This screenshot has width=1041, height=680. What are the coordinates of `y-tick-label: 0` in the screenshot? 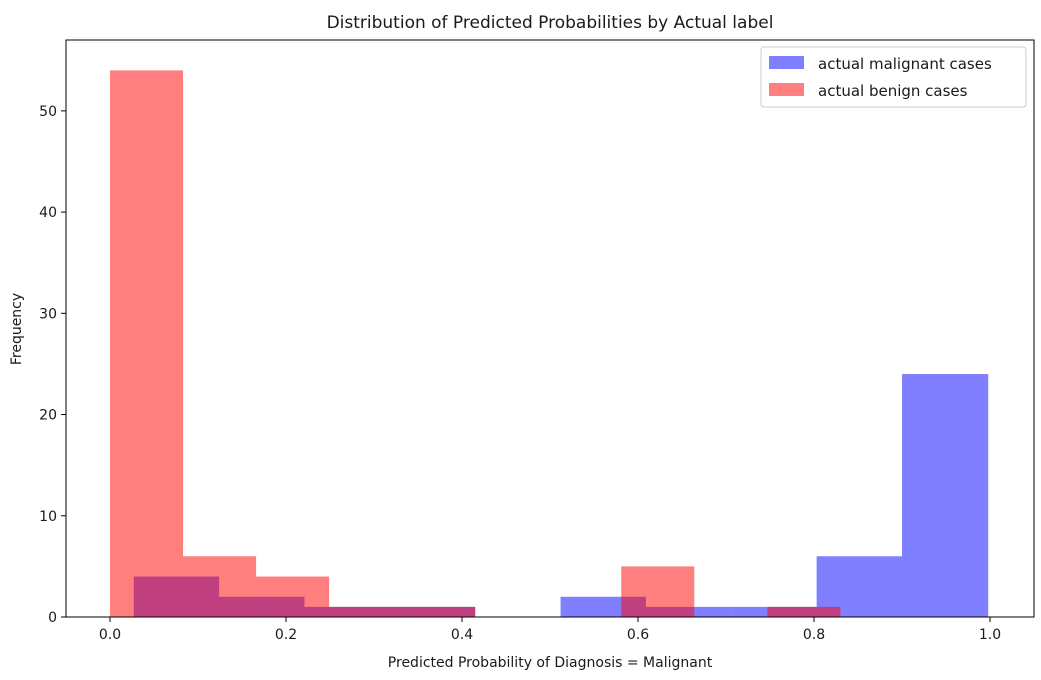 It's located at (52, 618).